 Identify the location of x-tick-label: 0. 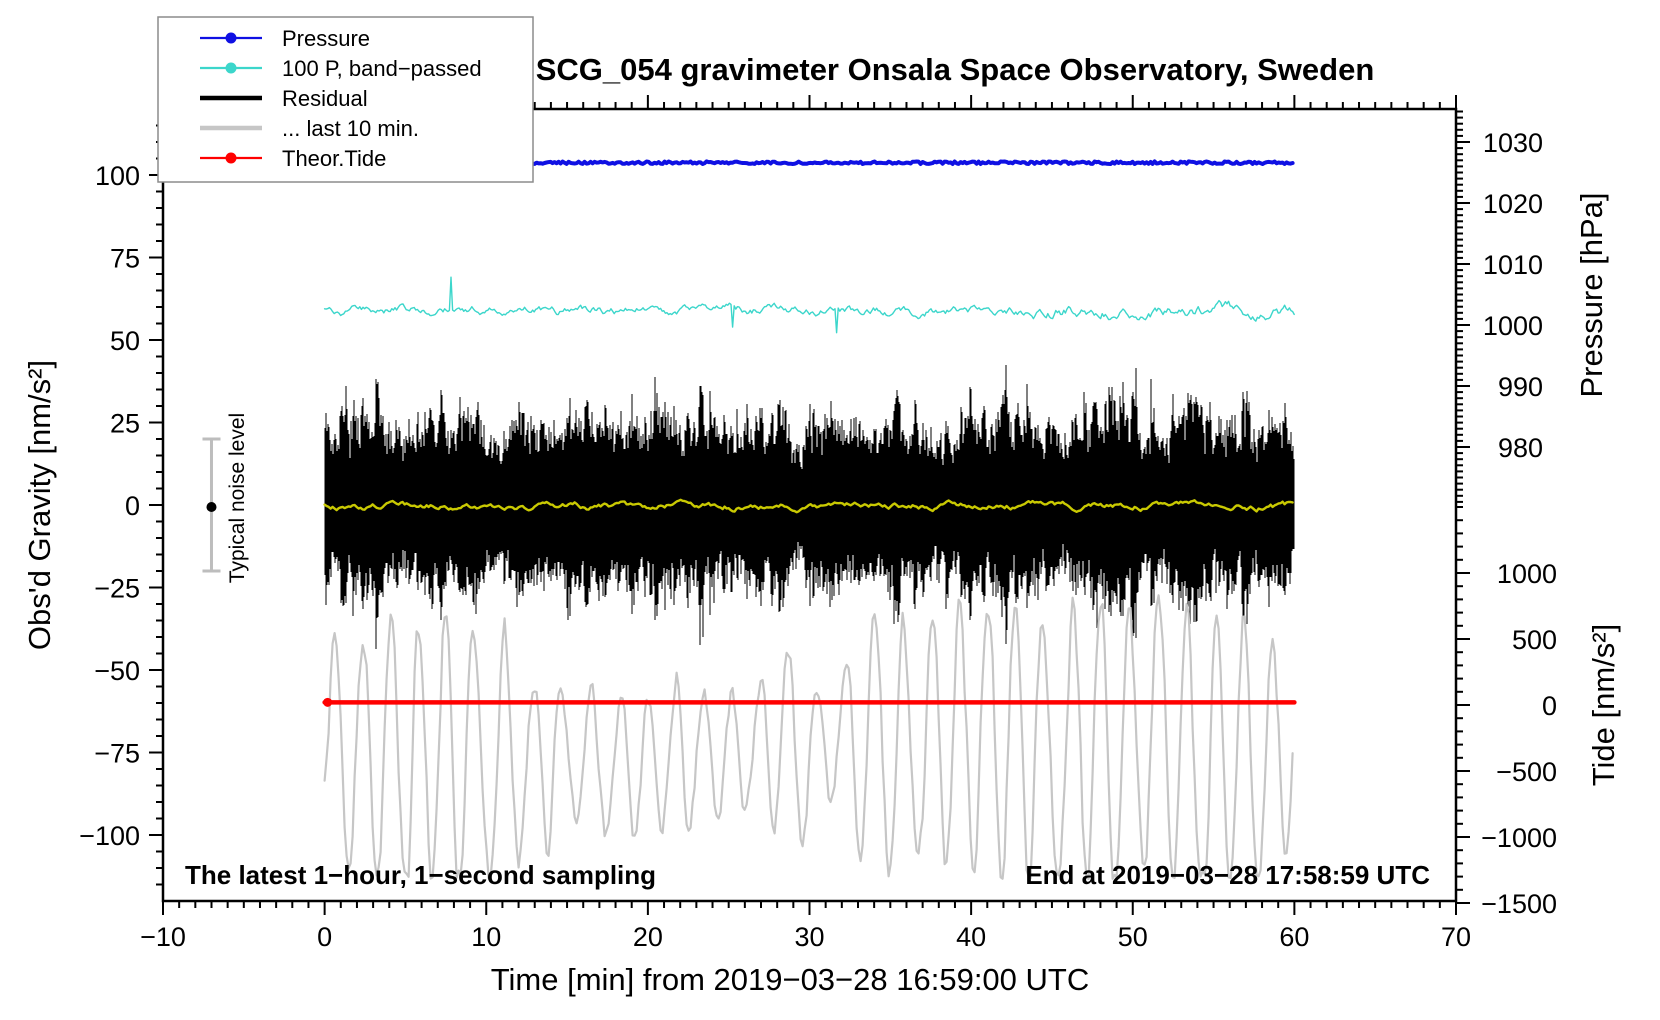
(324, 937).